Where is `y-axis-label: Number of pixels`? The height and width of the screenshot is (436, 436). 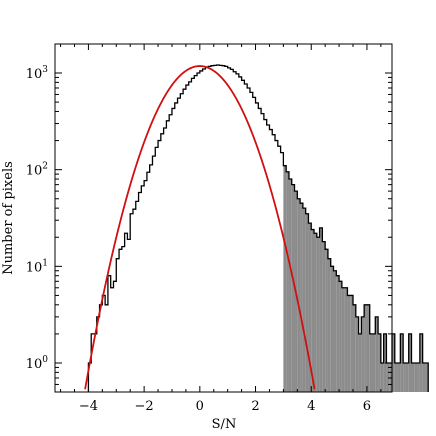
y-axis-label: Number of pixels is located at coordinates (8, 218).